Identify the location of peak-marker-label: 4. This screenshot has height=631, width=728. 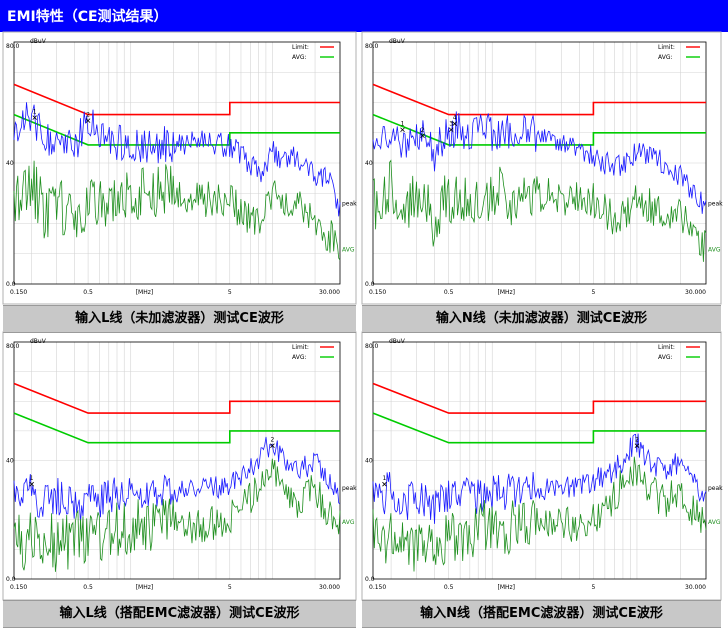
(455, 118).